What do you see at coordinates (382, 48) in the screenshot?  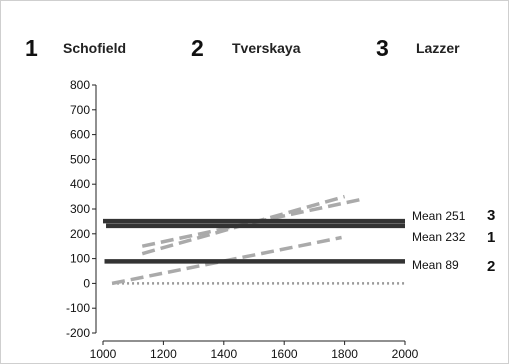 I see `legend-number-3: 3` at bounding box center [382, 48].